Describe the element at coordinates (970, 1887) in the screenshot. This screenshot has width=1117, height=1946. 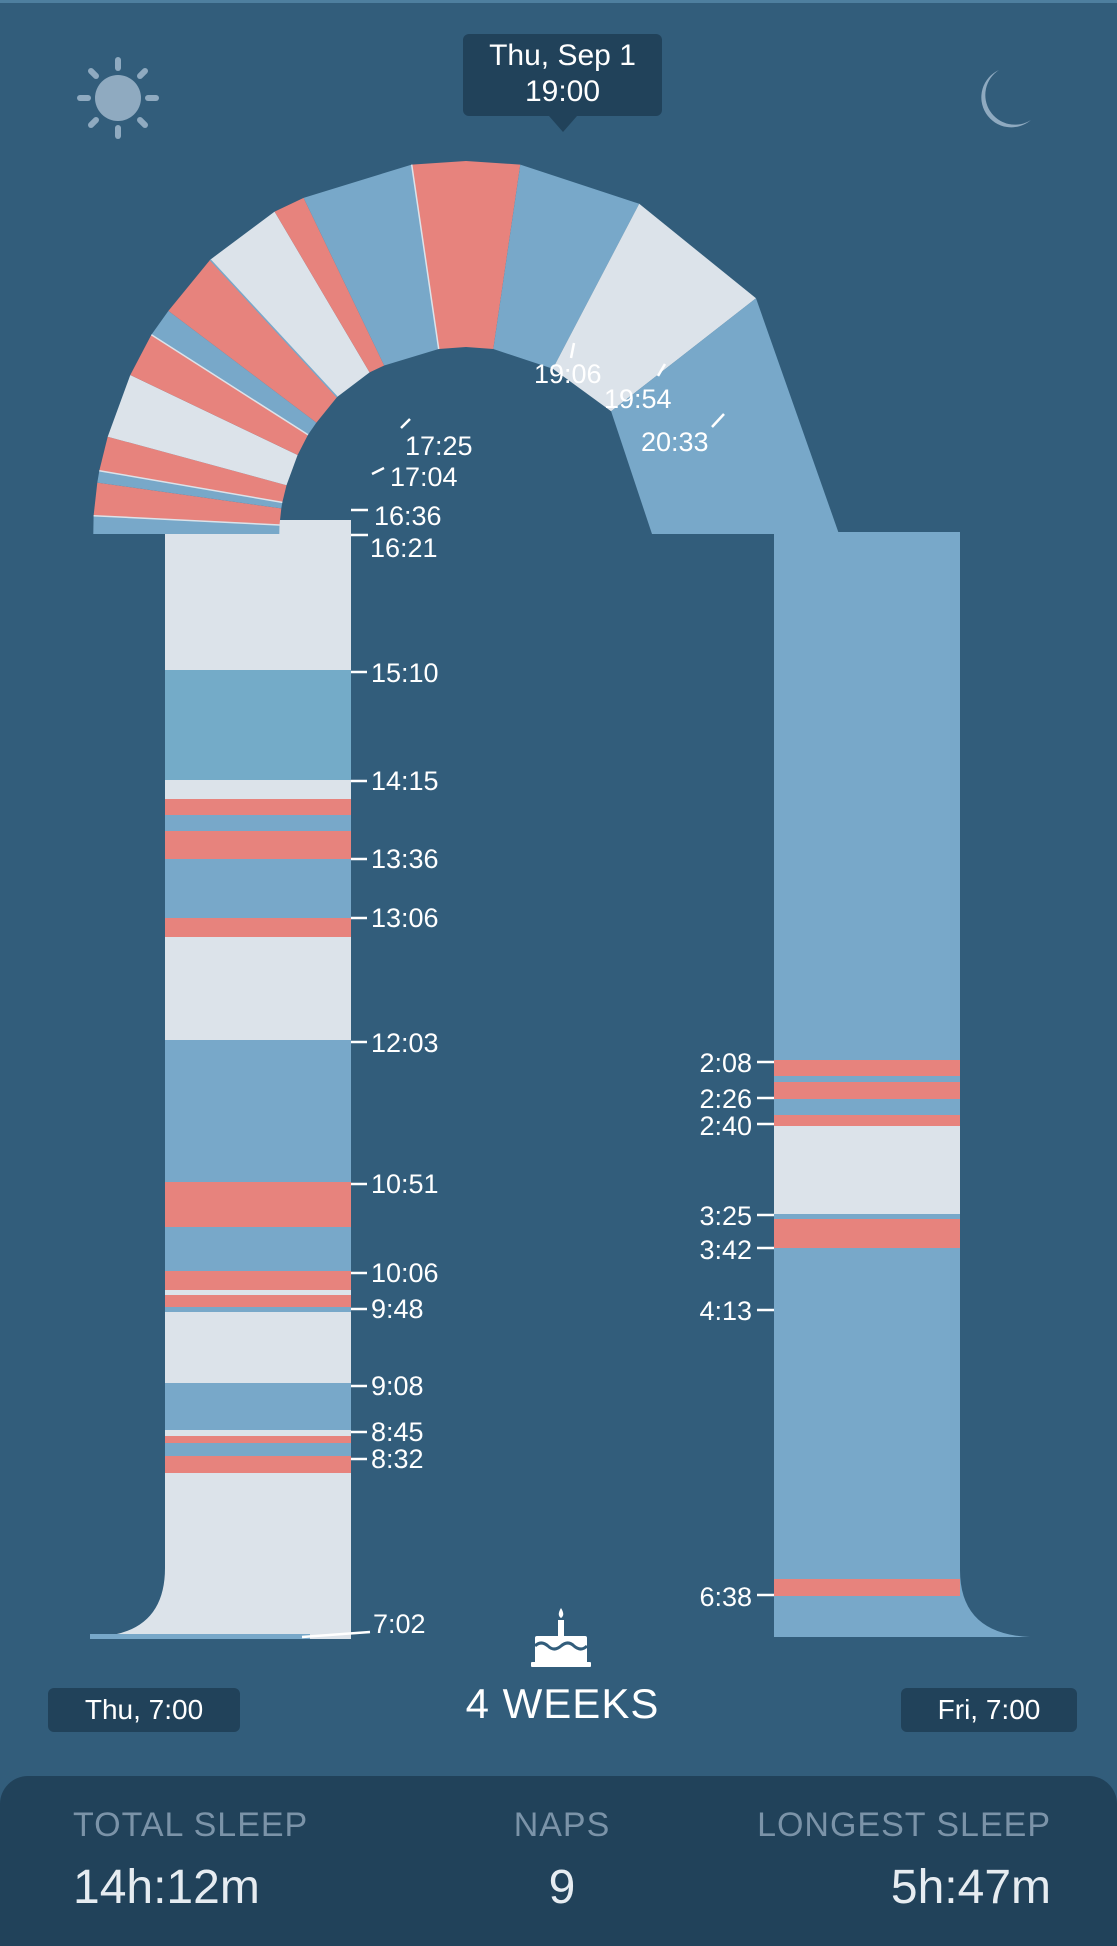
I see `longest-sleep-value: 5h:47m` at that location.